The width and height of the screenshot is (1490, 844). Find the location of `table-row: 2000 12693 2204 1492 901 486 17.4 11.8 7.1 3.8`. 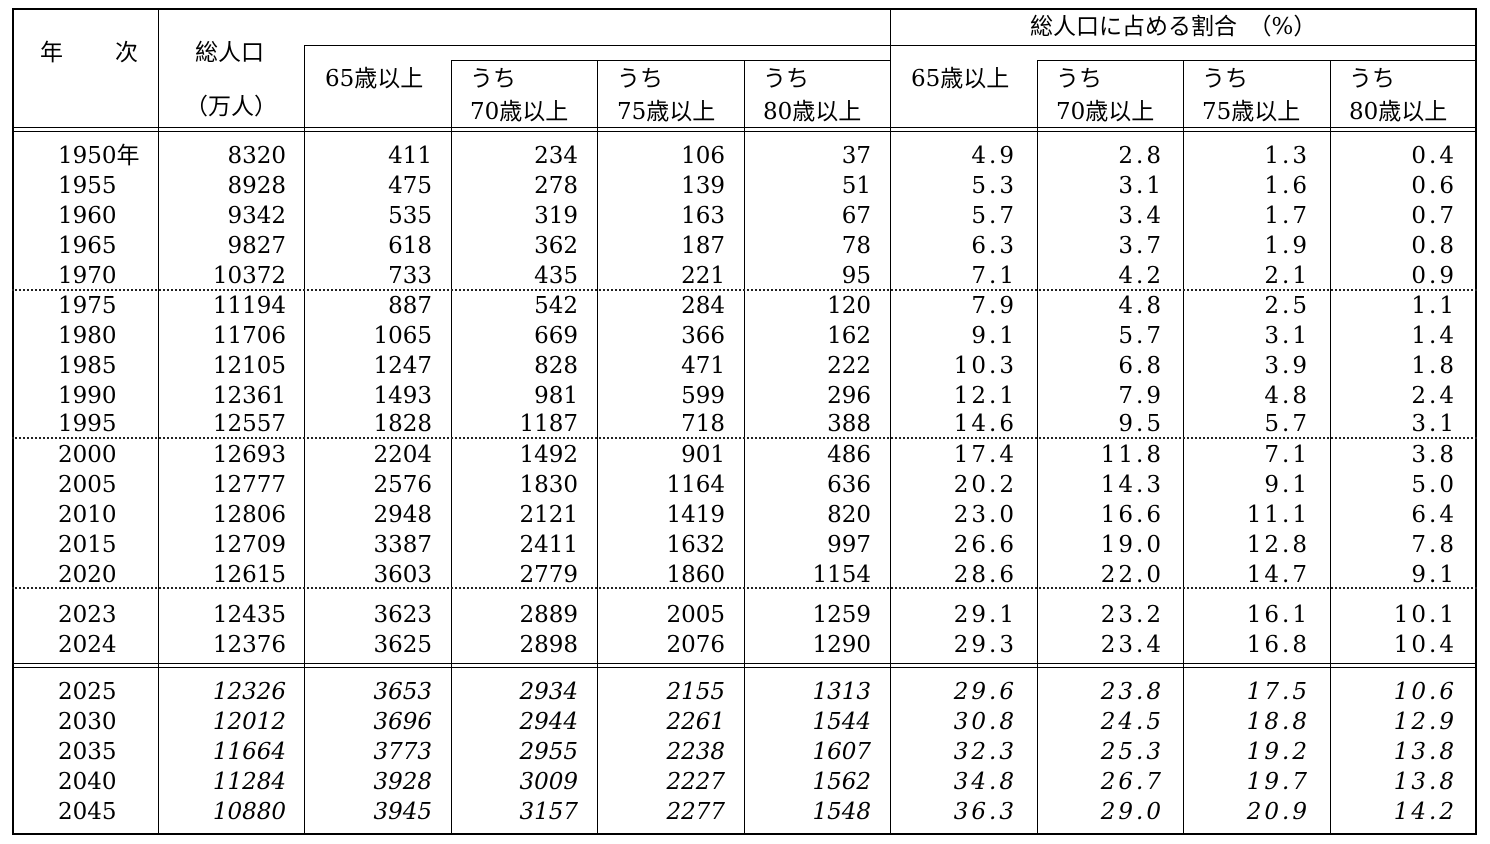

table-row: 2000 12693 2204 1492 901 486 17.4 11.8 7.1 3.8 is located at coordinates (745, 455).